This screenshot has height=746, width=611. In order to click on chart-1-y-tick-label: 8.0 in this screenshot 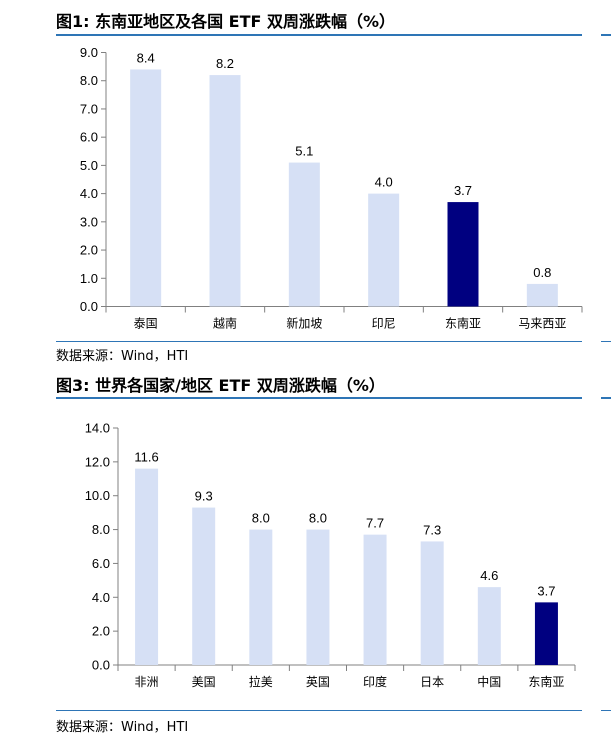, I will do `click(89, 80)`.